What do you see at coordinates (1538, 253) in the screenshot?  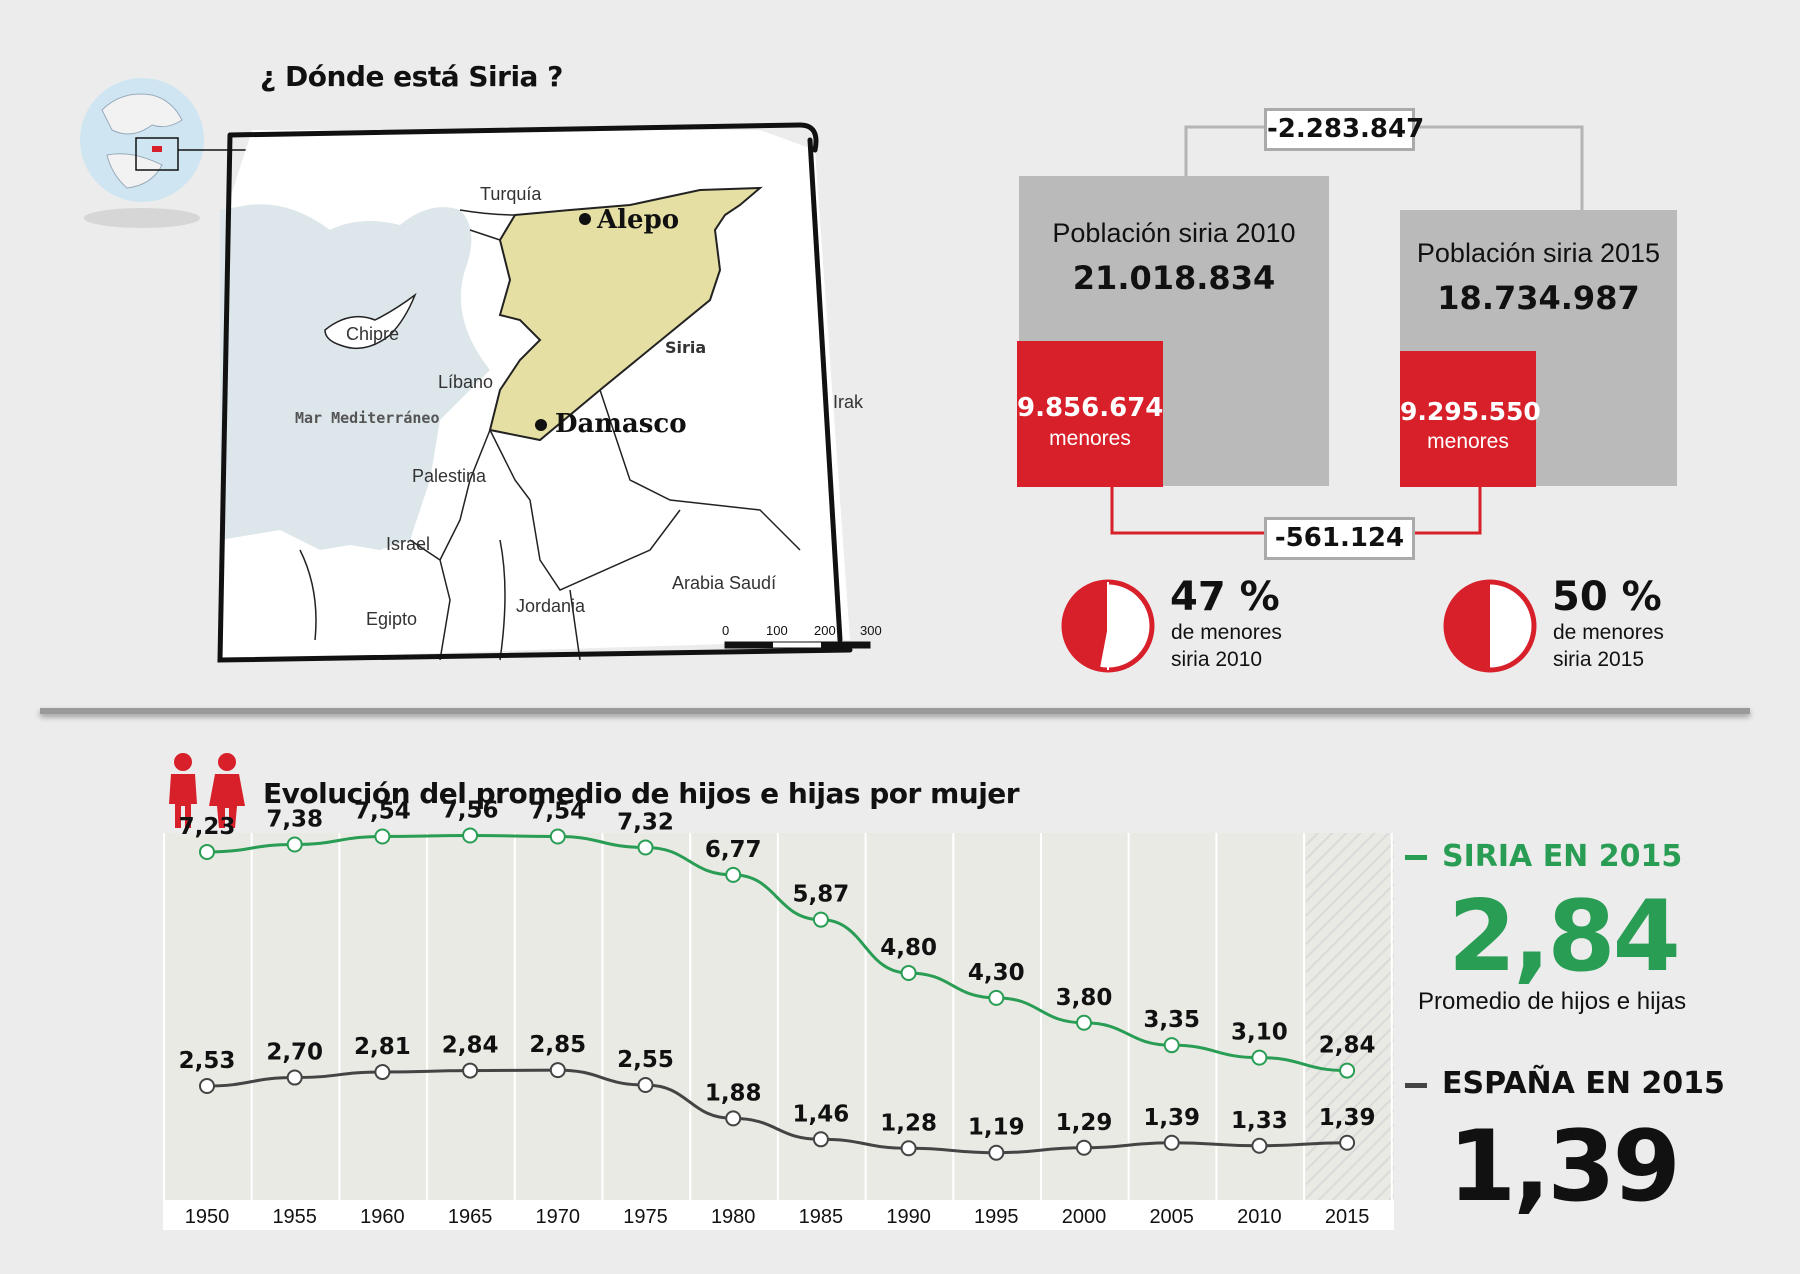 I see `population-2015-label: Población siria 2015` at bounding box center [1538, 253].